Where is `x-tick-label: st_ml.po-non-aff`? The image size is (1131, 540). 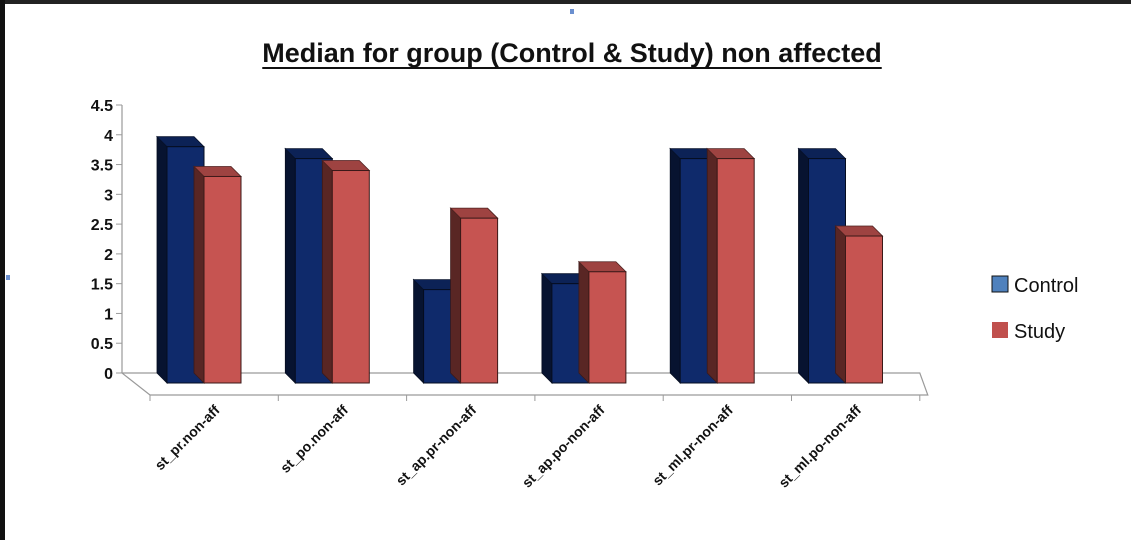 x-tick-label: st_ml.po-non-aff is located at coordinates (819, 446).